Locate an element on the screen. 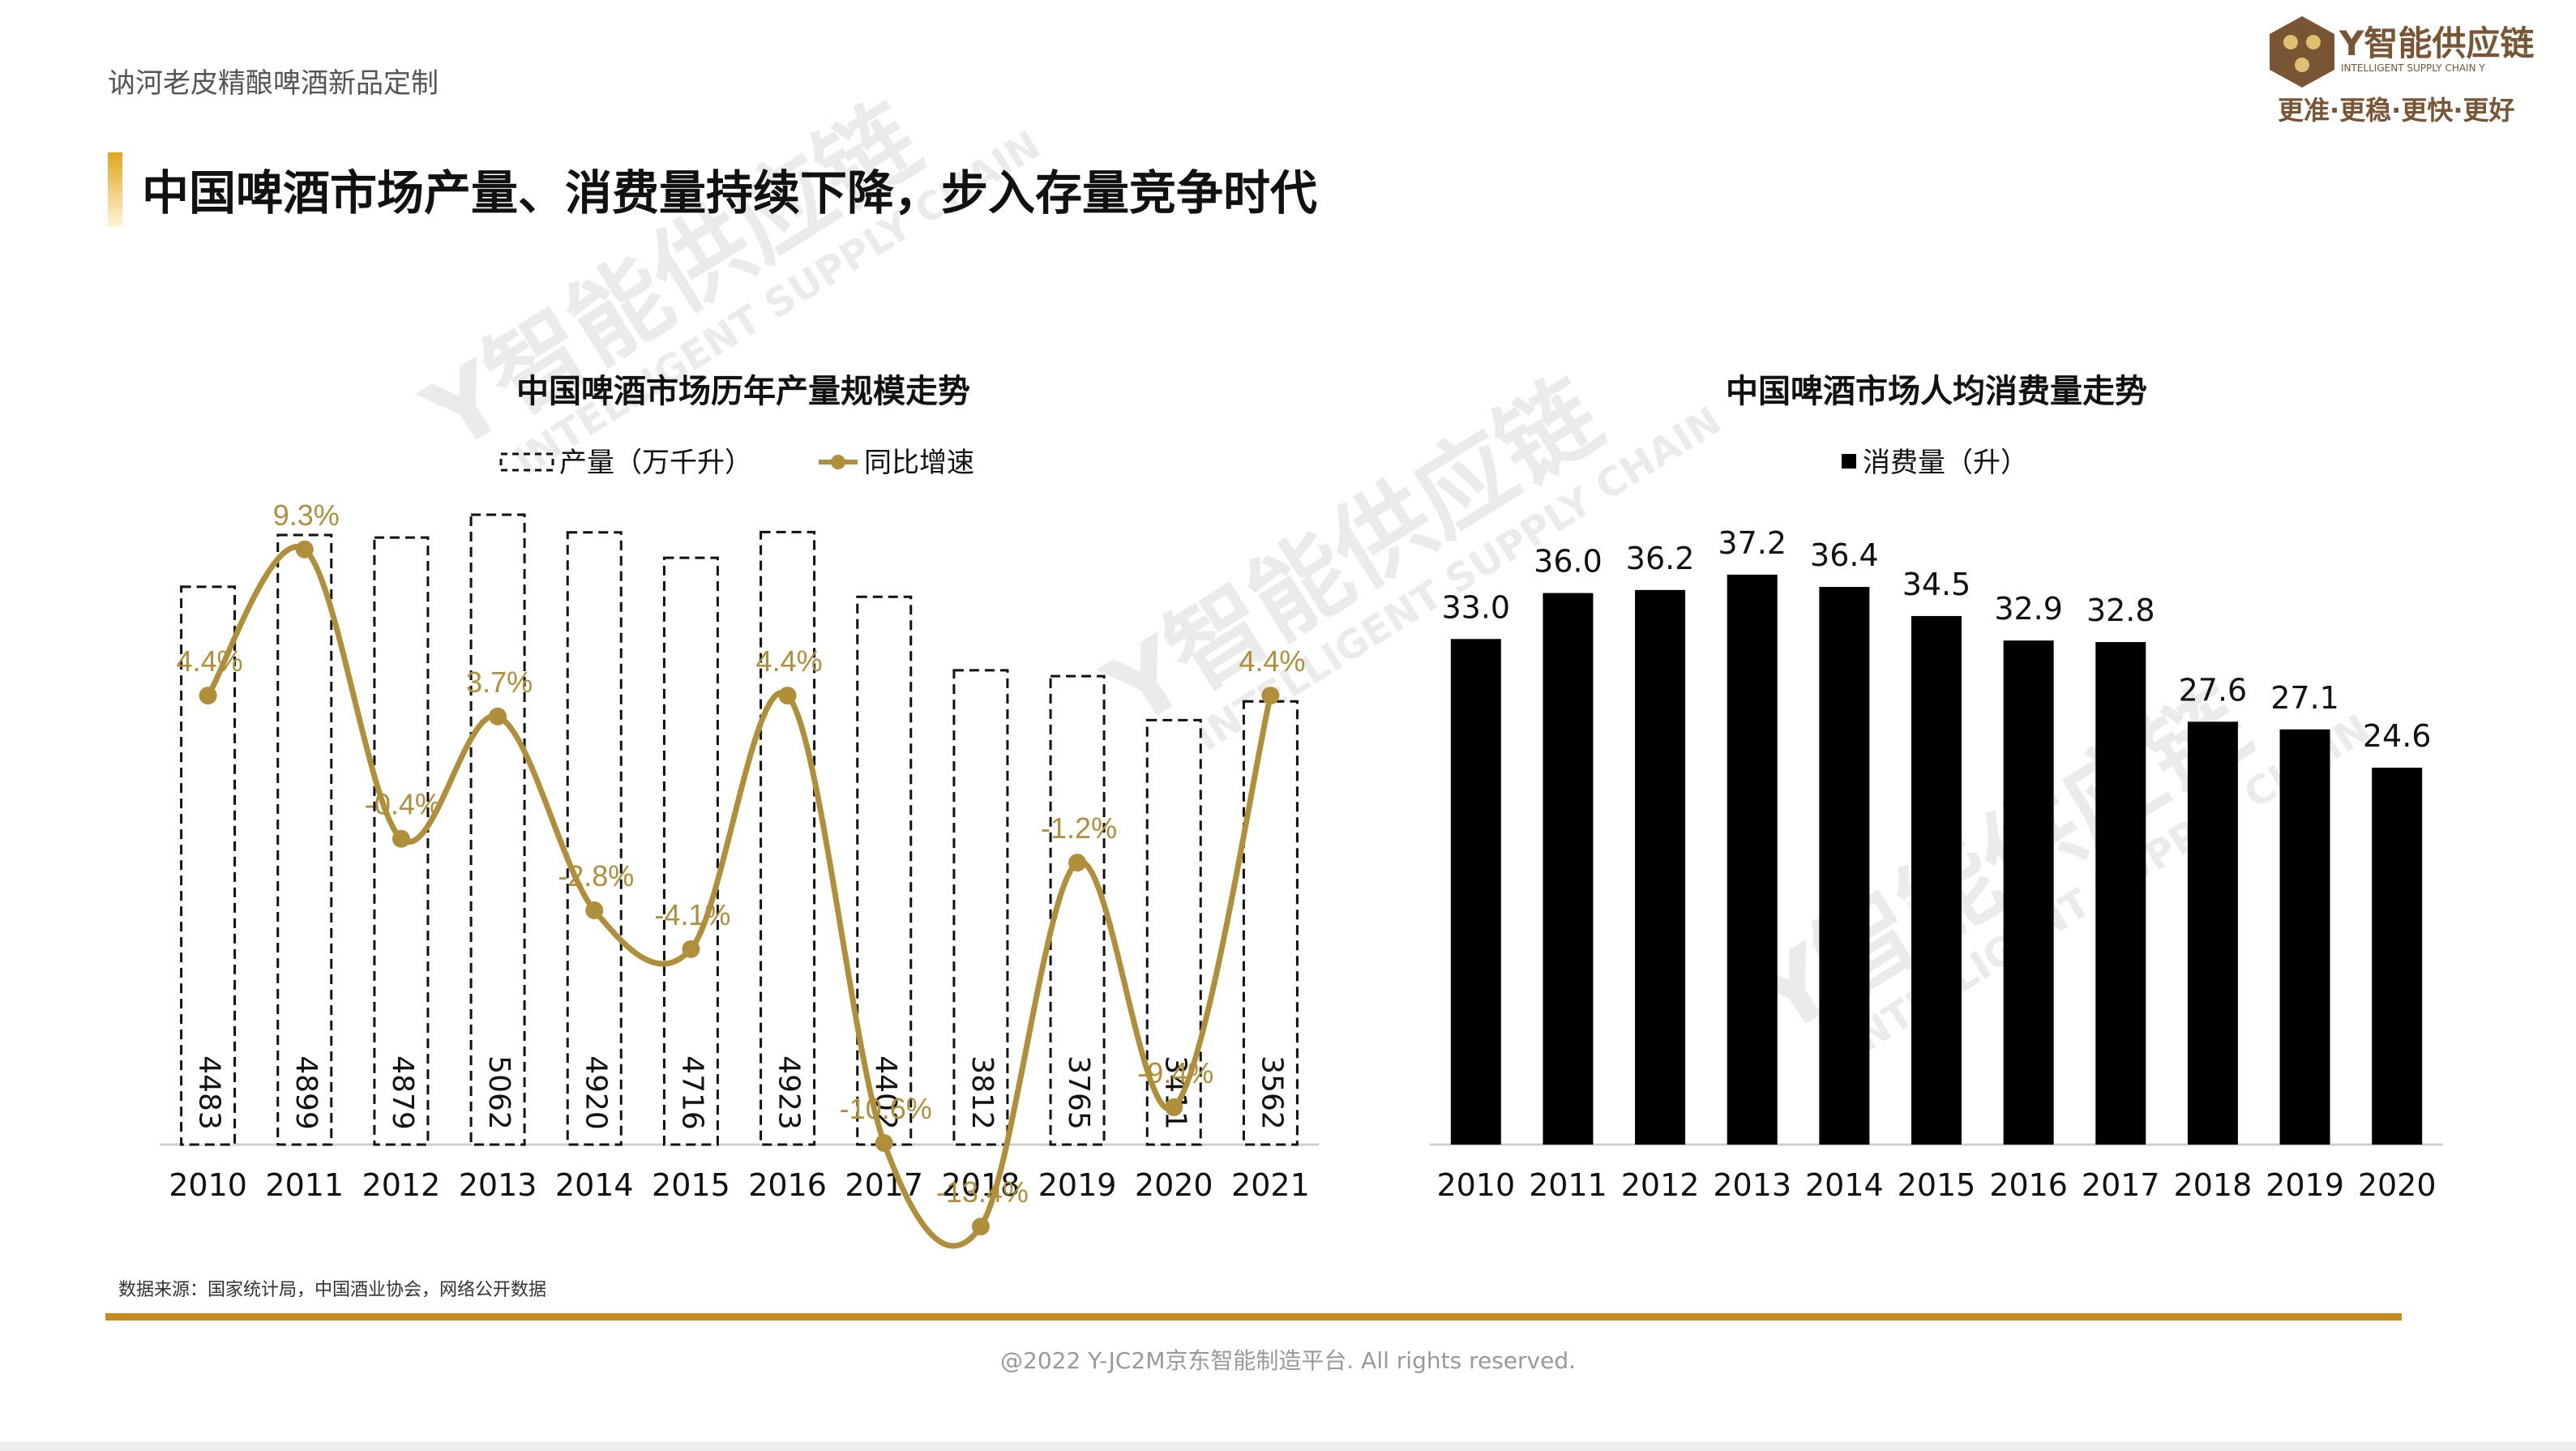 Image resolution: width=2576 pixels, height=1451 pixels. chart-title: 中国啤酒市场历年产量规模走势 is located at coordinates (743, 391).